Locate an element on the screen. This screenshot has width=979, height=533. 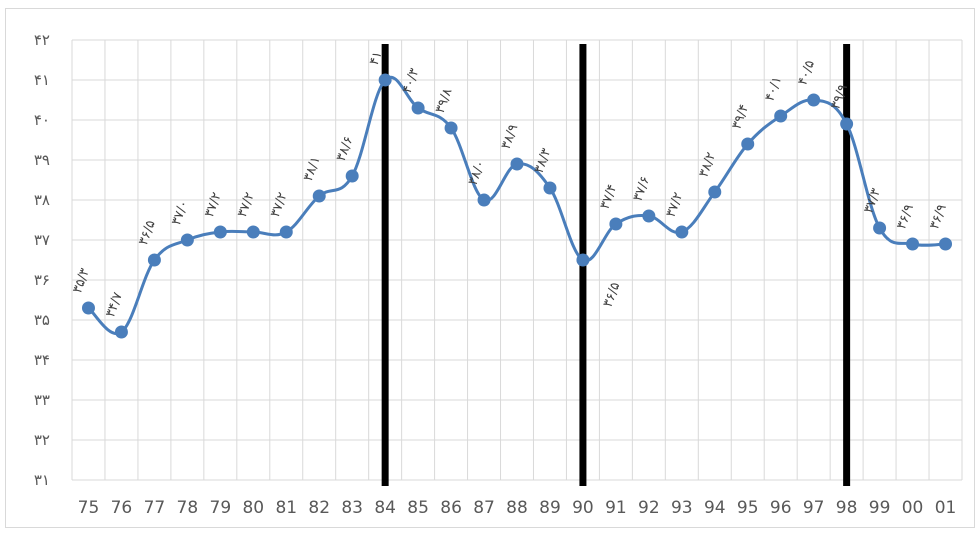
data-label-94: ۳۸/۲ is located at coordinates (707, 164).